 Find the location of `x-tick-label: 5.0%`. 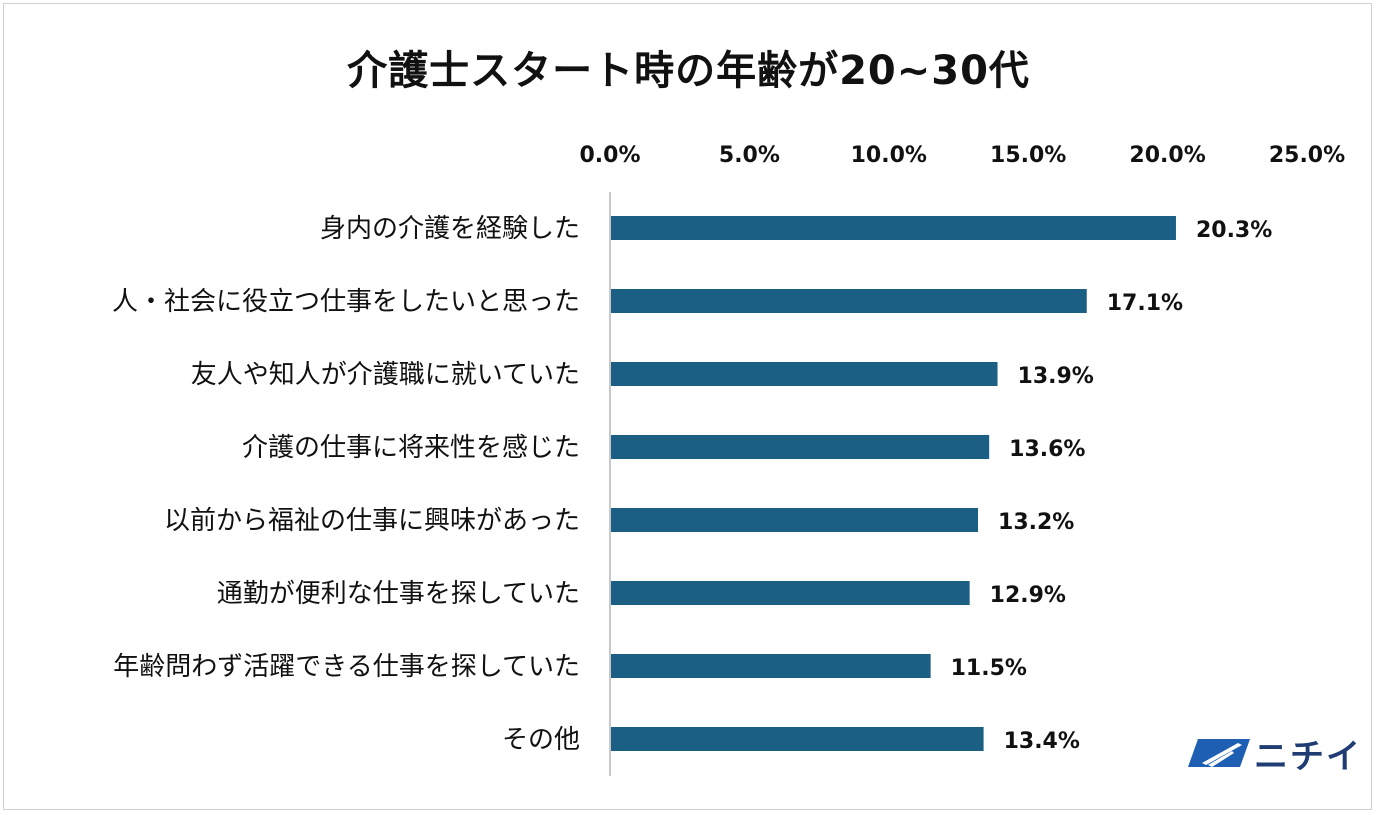

x-tick-label: 5.0% is located at coordinates (749, 155).